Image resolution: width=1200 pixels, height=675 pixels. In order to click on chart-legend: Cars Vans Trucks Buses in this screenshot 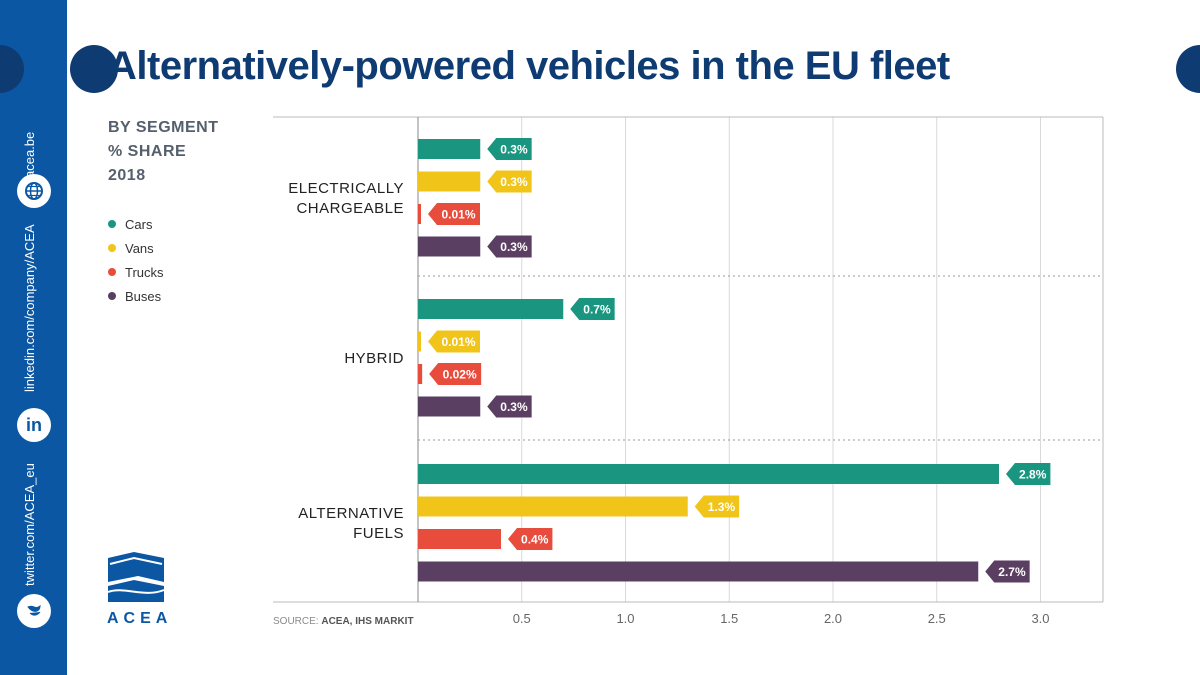, I will do `click(136, 260)`.